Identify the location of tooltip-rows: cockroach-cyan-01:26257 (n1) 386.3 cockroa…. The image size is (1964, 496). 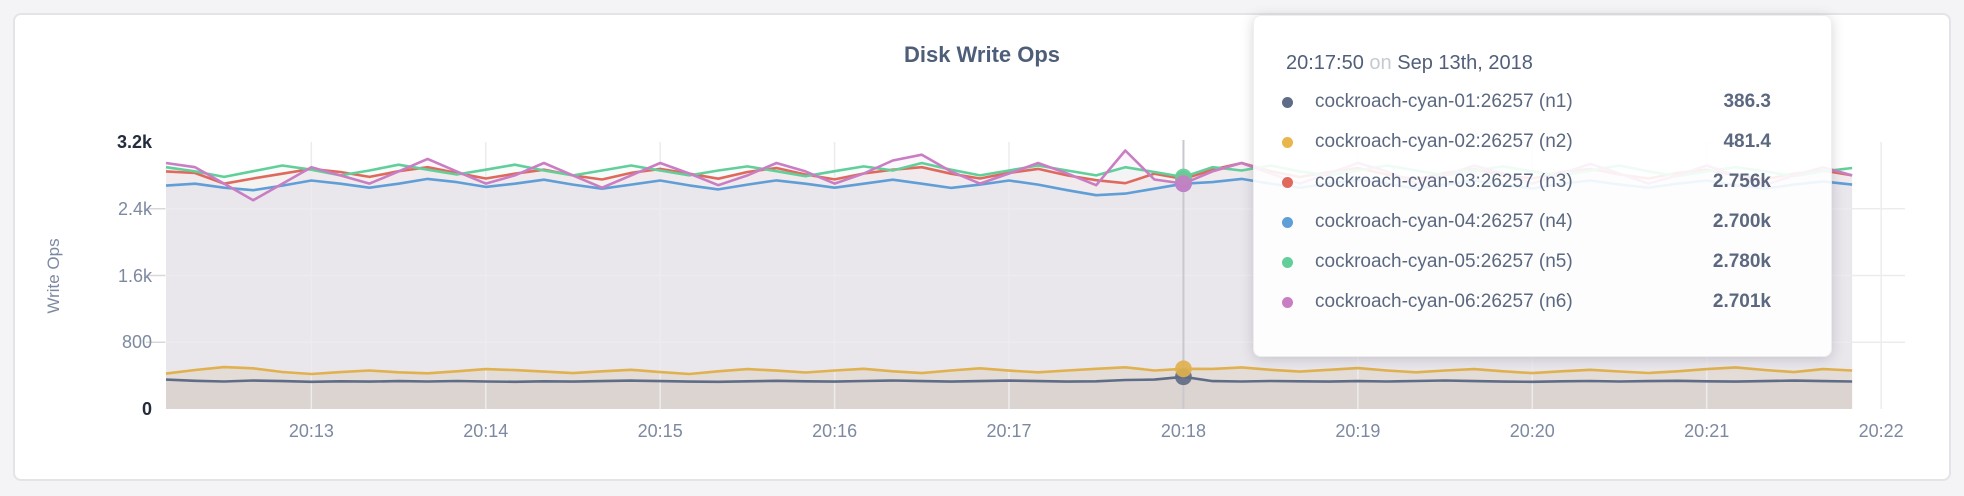
(1526, 202).